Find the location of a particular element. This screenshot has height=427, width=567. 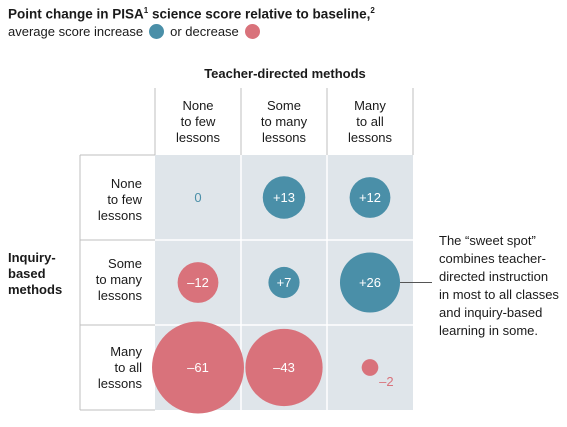

bubble-value-label: +26 is located at coordinates (370, 282).